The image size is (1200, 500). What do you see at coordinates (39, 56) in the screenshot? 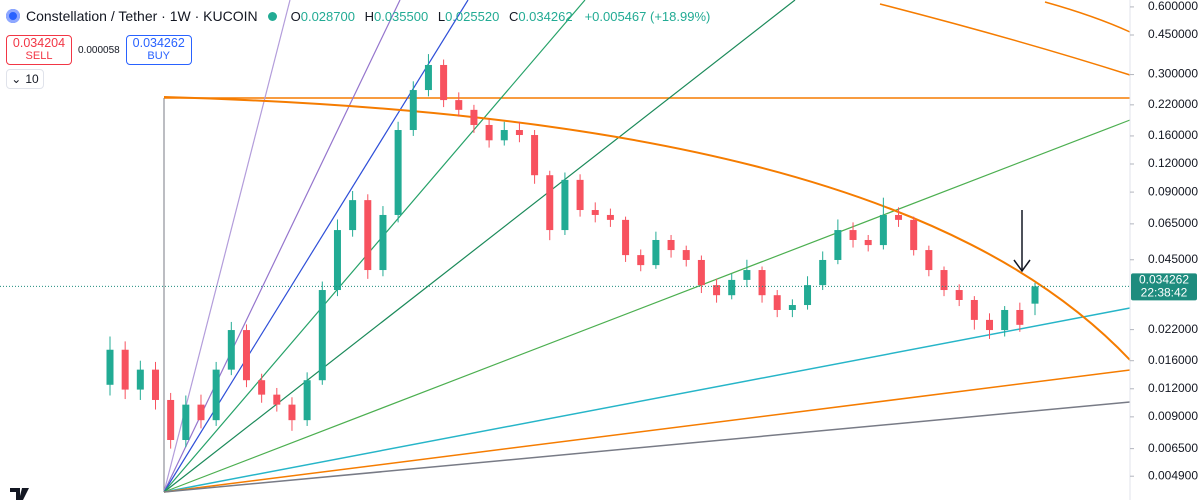
I see `sell-label: SELL` at bounding box center [39, 56].